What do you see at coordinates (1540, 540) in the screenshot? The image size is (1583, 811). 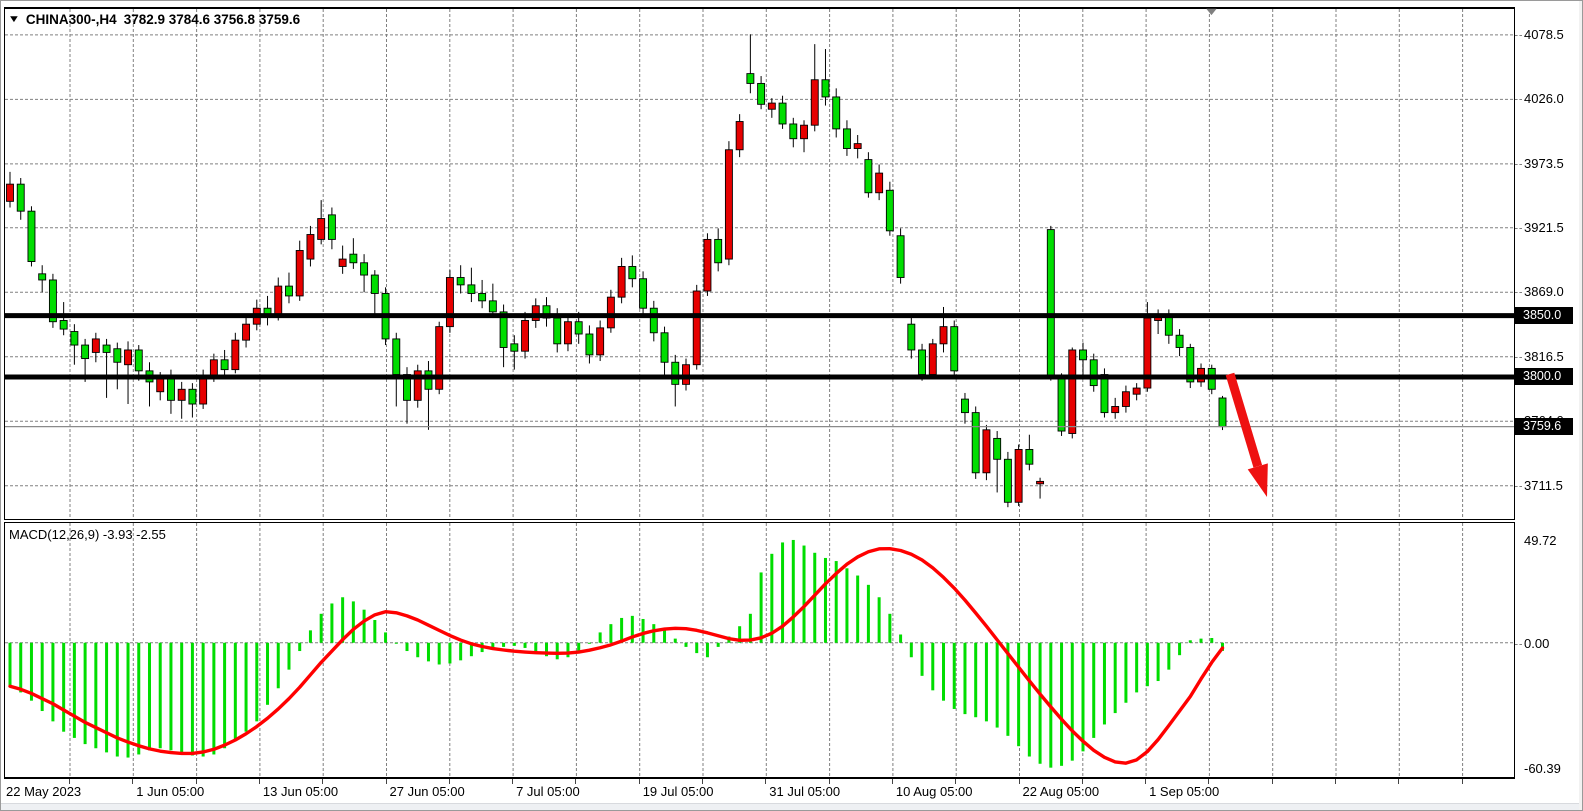 I see `macd-axis-label: 49.72` at bounding box center [1540, 540].